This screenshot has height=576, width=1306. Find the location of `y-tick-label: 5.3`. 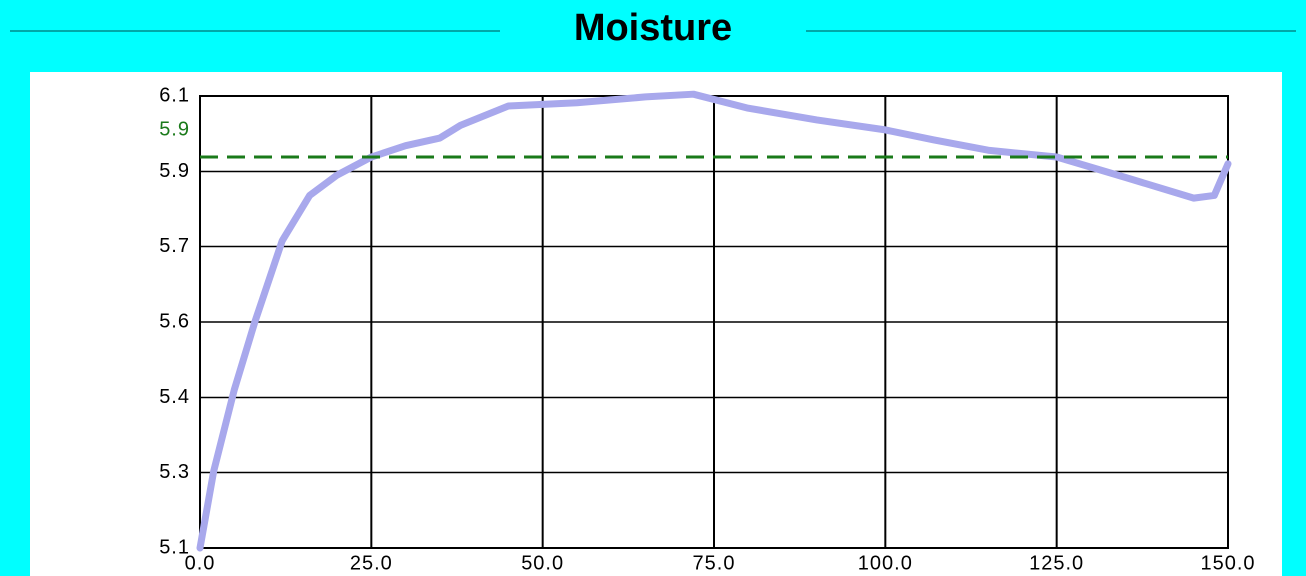

y-tick-label: 5.3 is located at coordinates (174, 472).